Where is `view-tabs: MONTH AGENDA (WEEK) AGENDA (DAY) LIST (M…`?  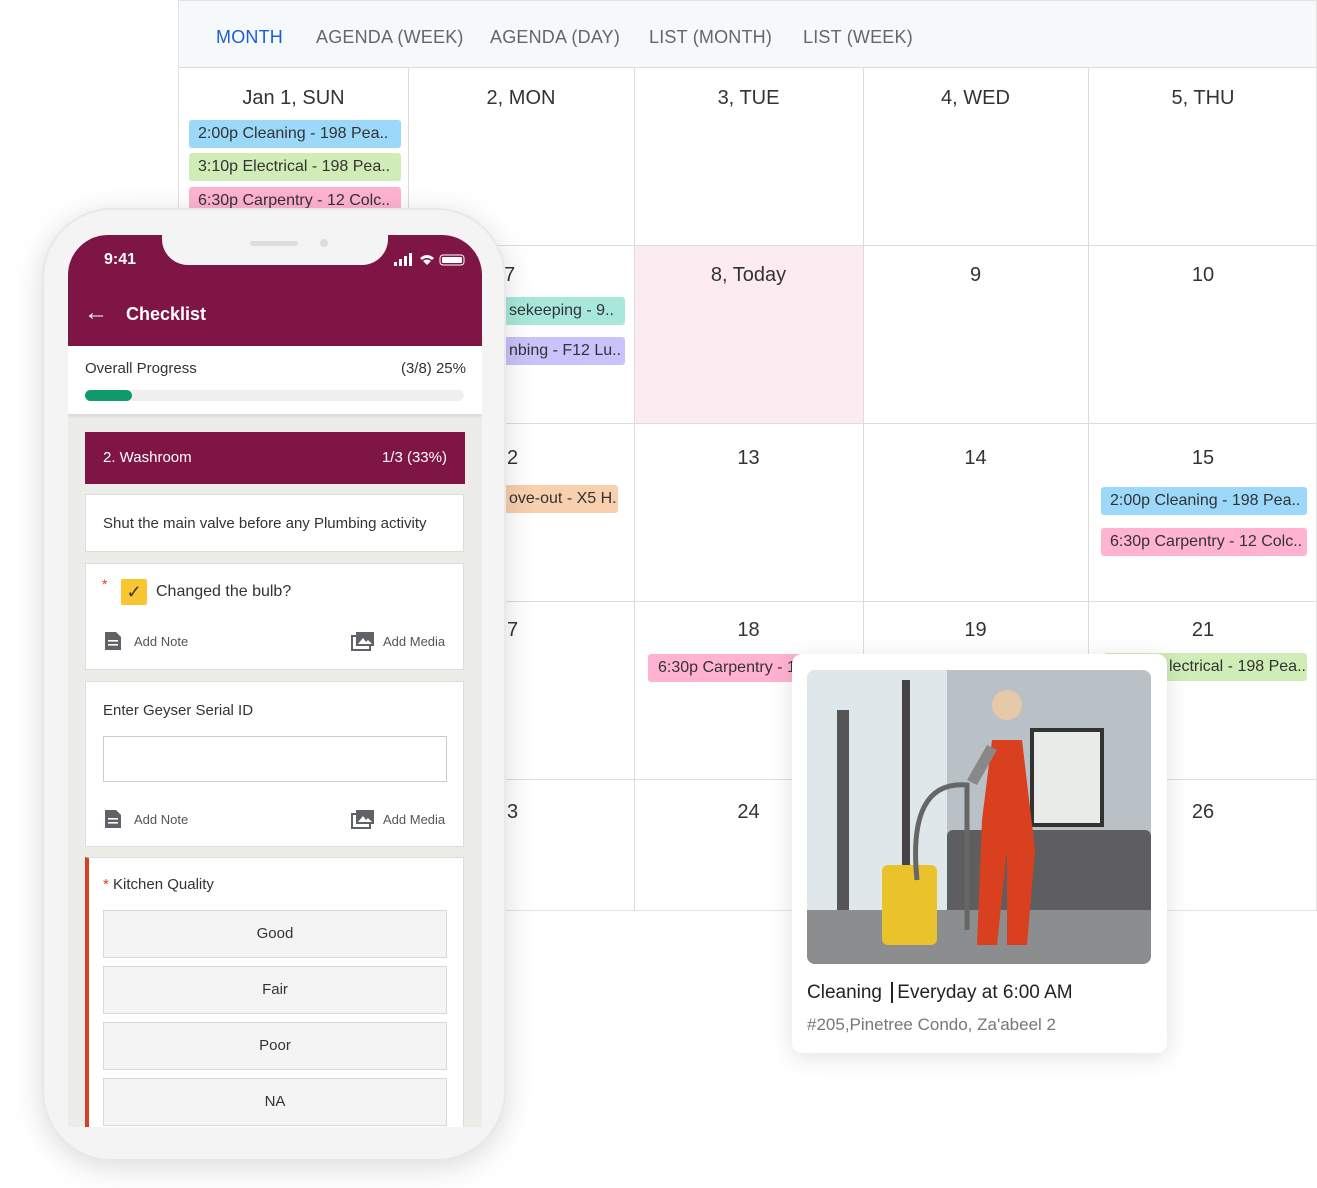 view-tabs: MONTH AGENDA (WEEK) AGENDA (DAY) LIST (M… is located at coordinates (747, 34).